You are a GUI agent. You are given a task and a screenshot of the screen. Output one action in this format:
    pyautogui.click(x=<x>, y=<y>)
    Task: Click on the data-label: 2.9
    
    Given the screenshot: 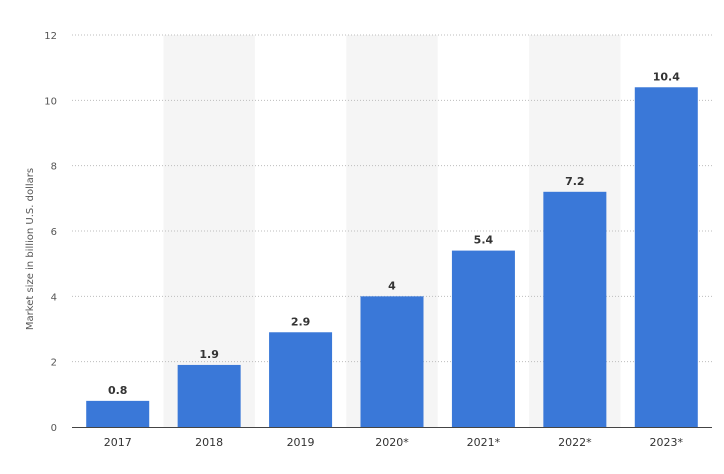 What is the action you would take?
    pyautogui.click(x=301, y=321)
    